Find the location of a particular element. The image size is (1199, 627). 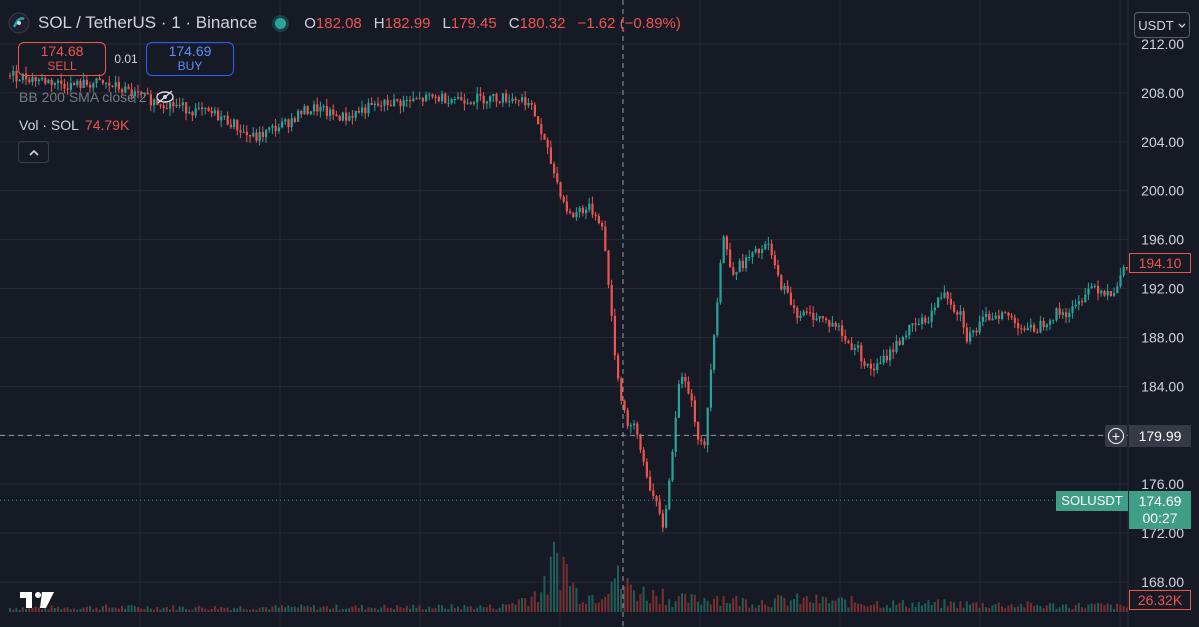

buy-button: 174.69 BUY is located at coordinates (190, 59).